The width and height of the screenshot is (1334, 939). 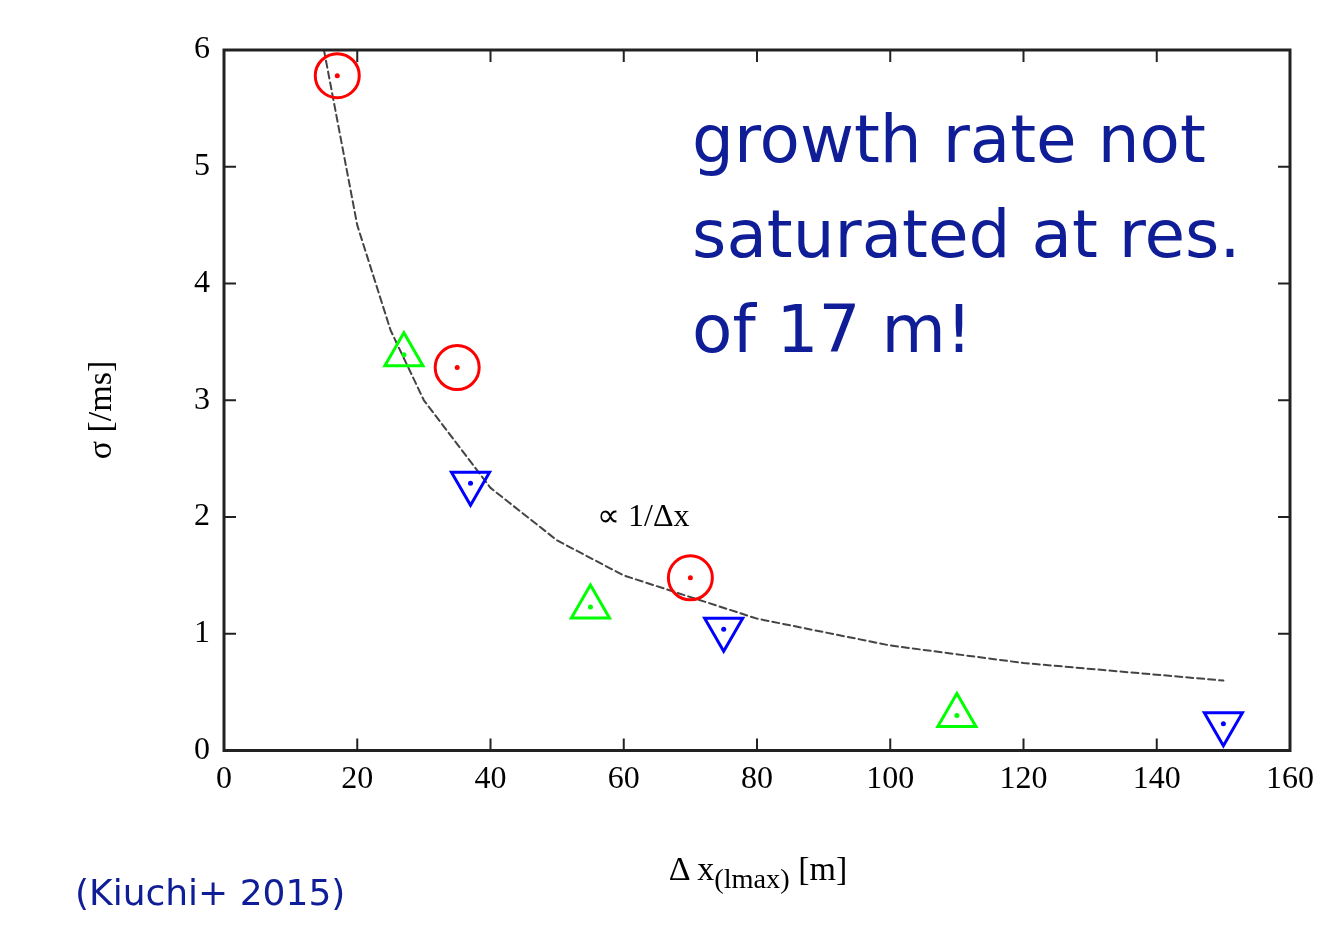 What do you see at coordinates (357, 777) in the screenshot?
I see `x-tick-label: 20` at bounding box center [357, 777].